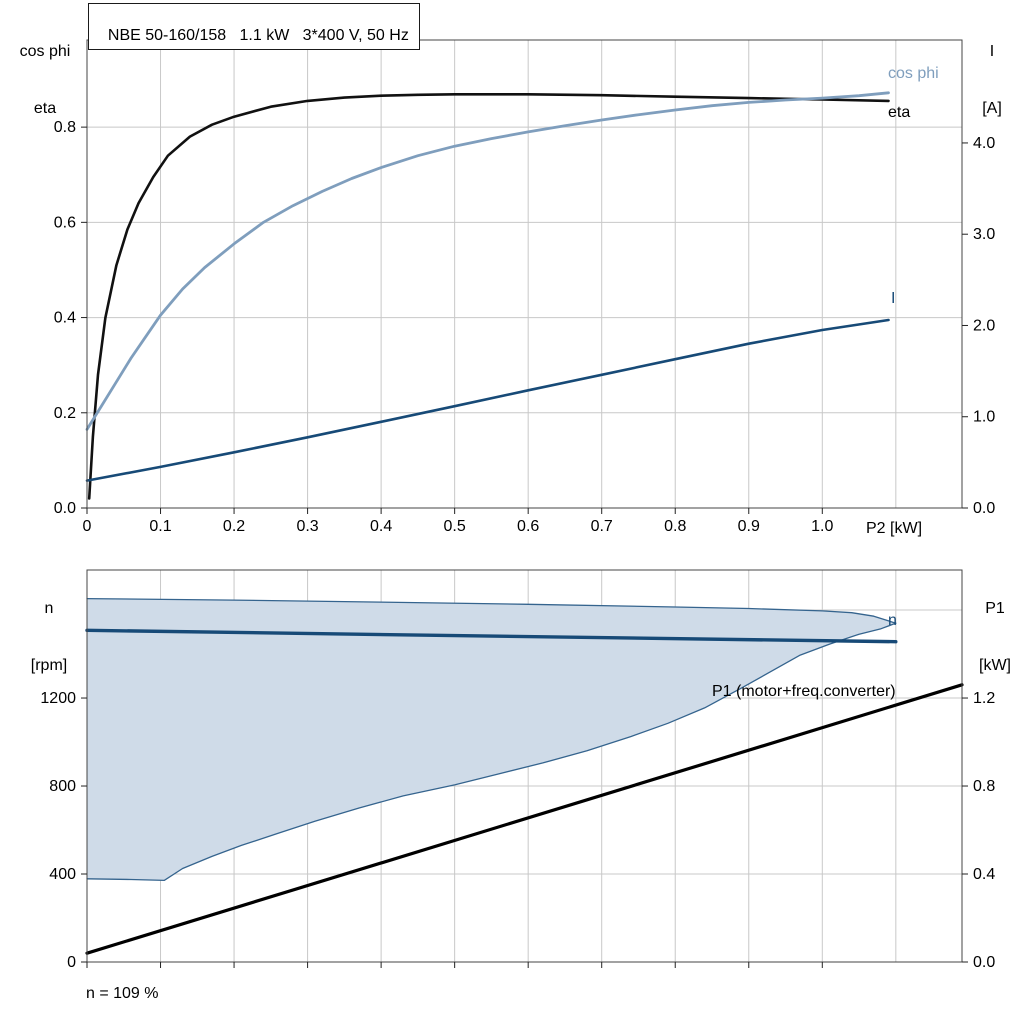  What do you see at coordinates (58, 698) in the screenshot?
I see `y-left-tick-label: 1200` at bounding box center [58, 698].